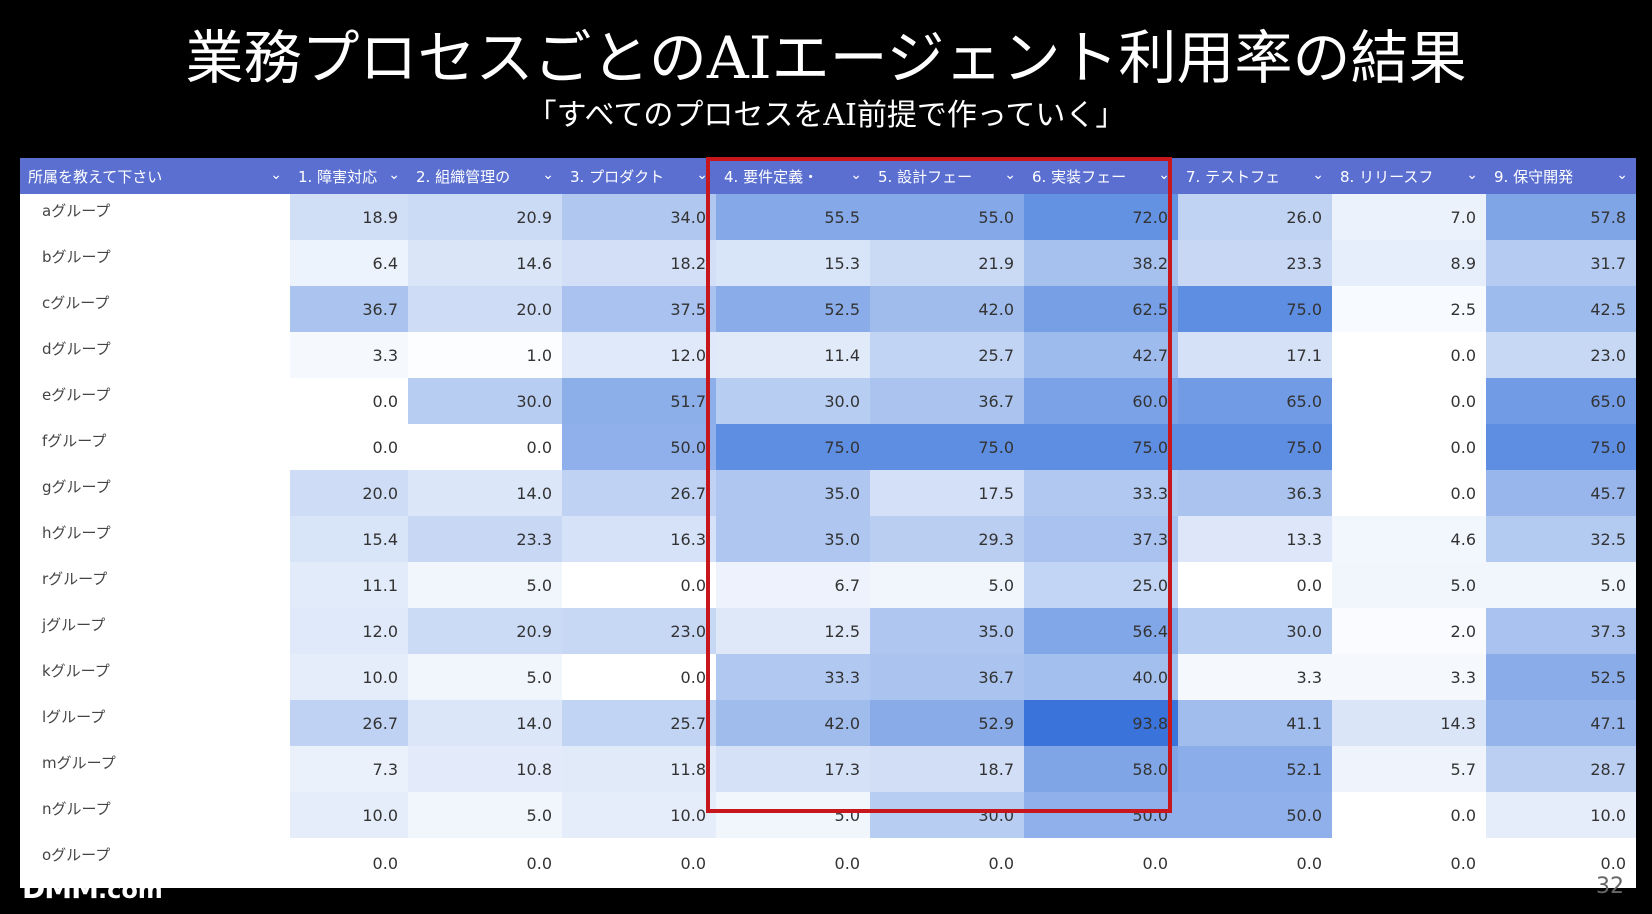 Image resolution: width=1652 pixels, height=914 pixels. I want to click on heatmap-cell: 2.0, so click(1409, 631).